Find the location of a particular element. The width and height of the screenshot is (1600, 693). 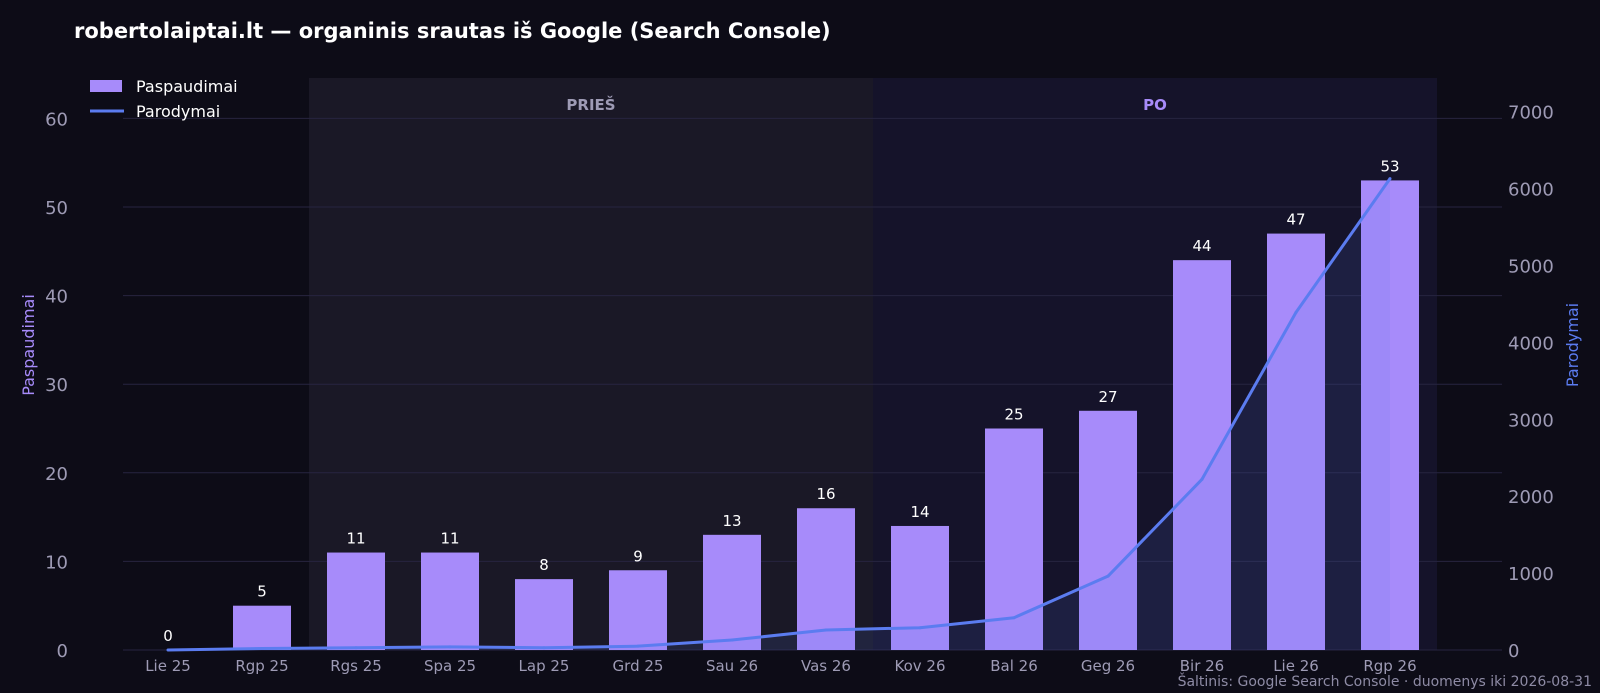

x-tick-label: Sau 26 is located at coordinates (732, 666).